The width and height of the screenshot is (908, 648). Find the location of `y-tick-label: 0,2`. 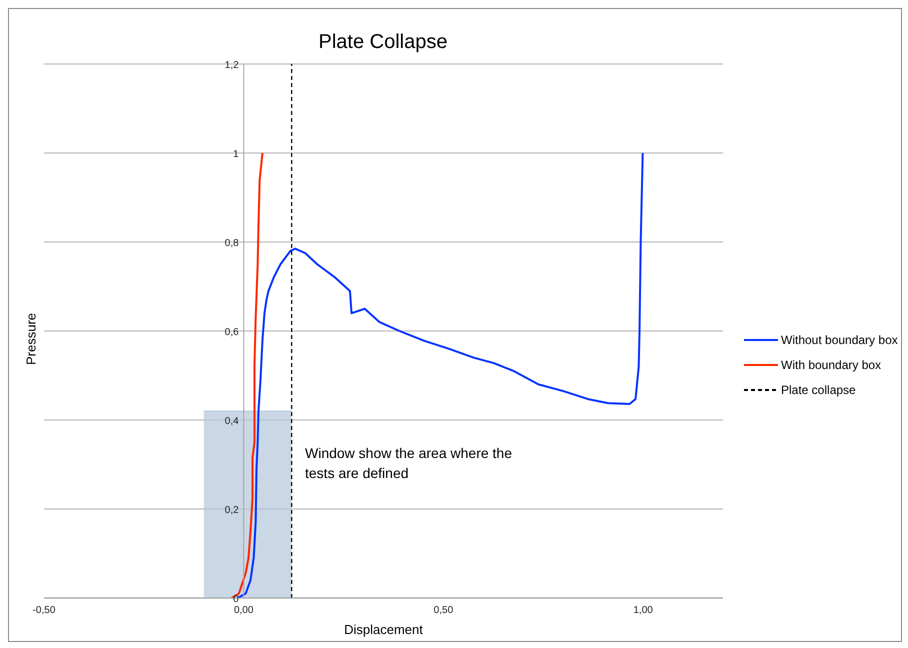

y-tick-label: 0,2 is located at coordinates (232, 510).